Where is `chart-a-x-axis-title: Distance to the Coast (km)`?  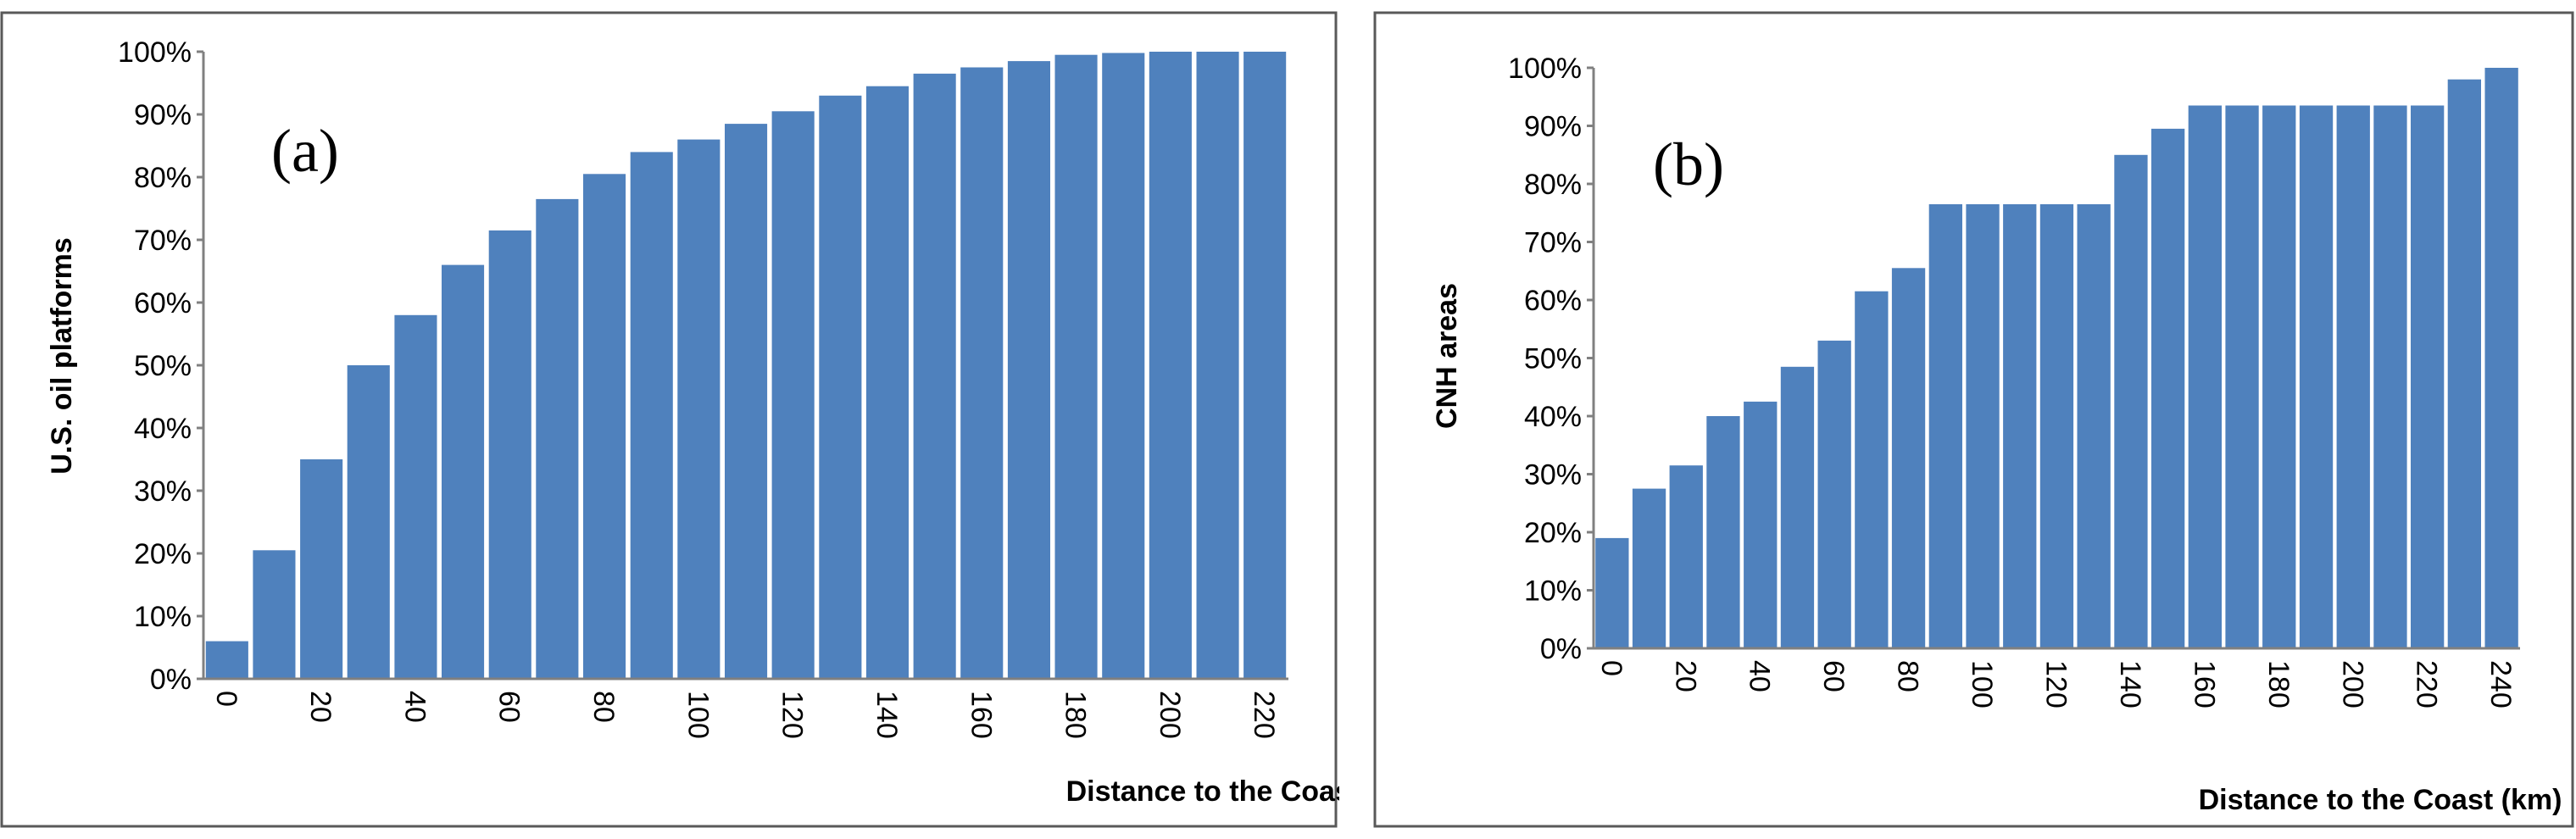
chart-a-x-axis-title: Distance to the Coast (km) is located at coordinates (1202, 791).